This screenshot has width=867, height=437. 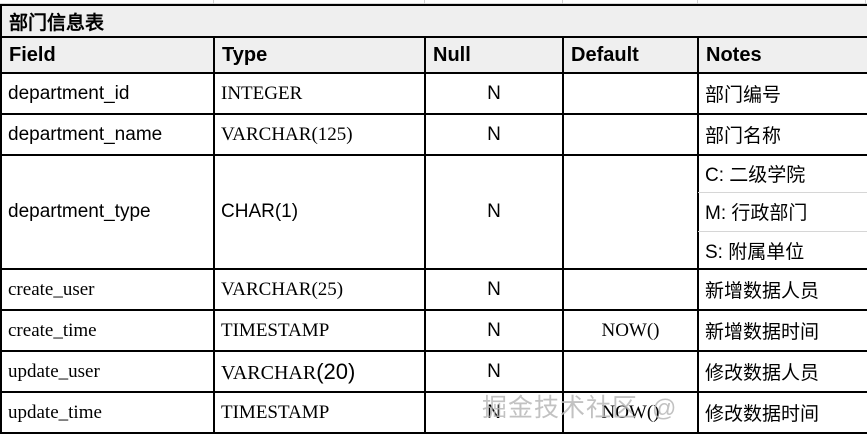 I want to click on table-row: create_time TIMESTAMP N NOW() 新增数据时间, so click(x=433, y=330).